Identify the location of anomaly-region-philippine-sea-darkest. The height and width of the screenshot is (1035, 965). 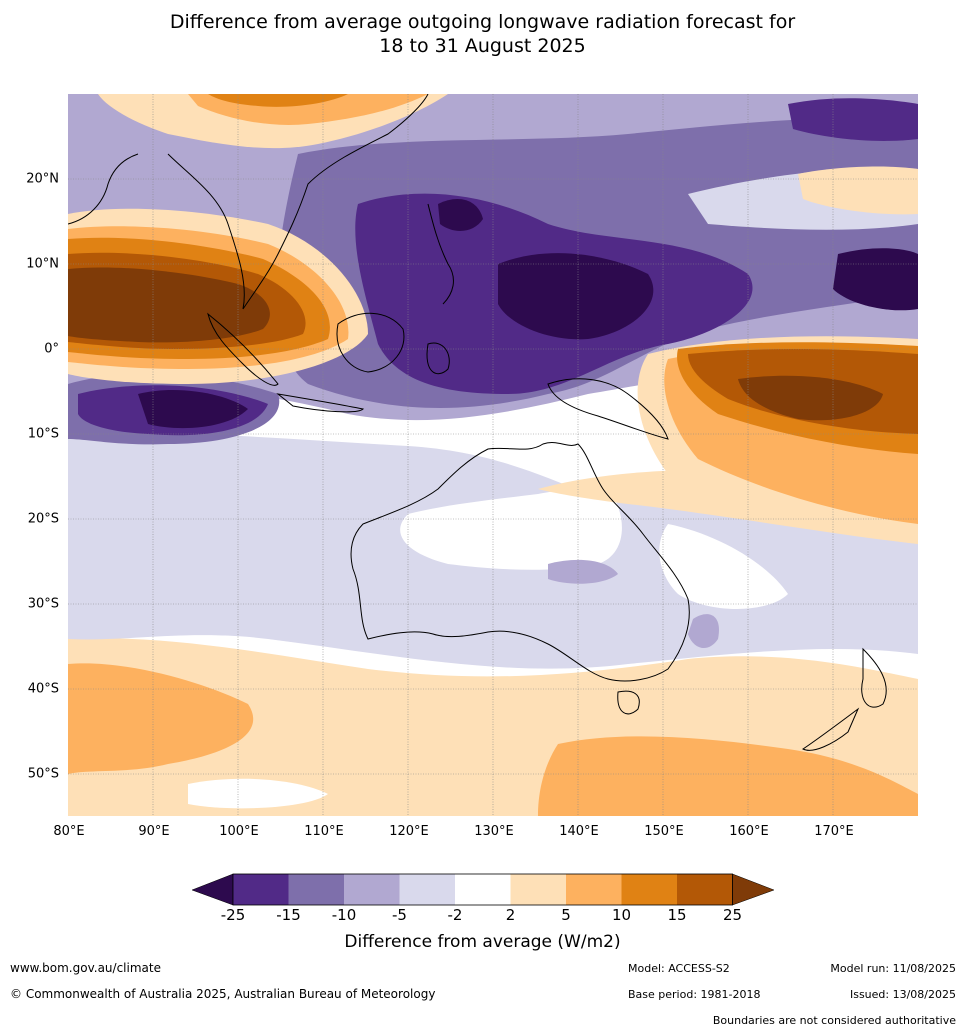
(576, 296).